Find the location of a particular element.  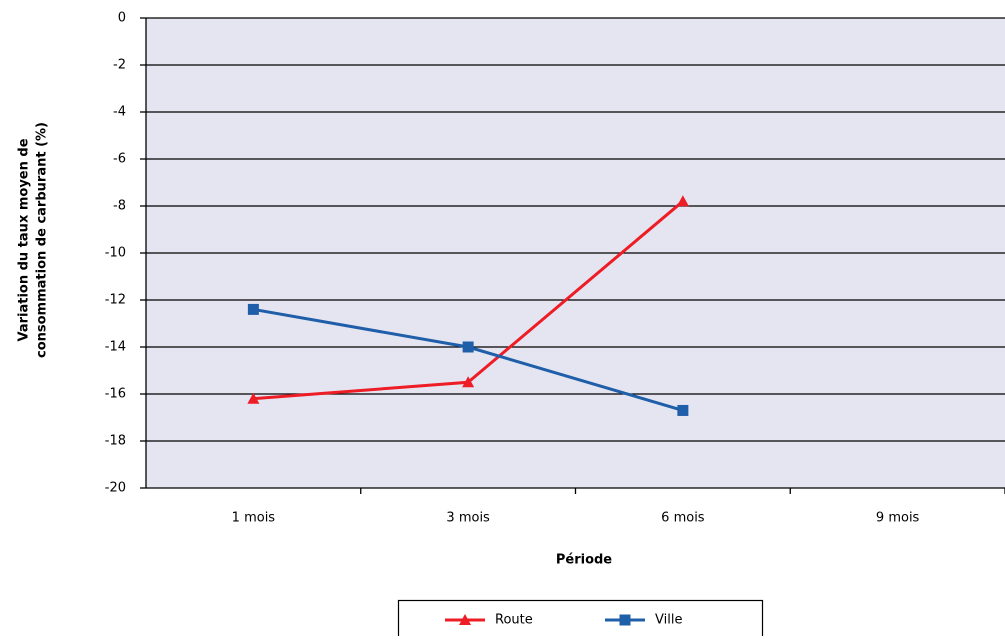

y-axis-label: Variation du taux moyen de is located at coordinates (24, 239).